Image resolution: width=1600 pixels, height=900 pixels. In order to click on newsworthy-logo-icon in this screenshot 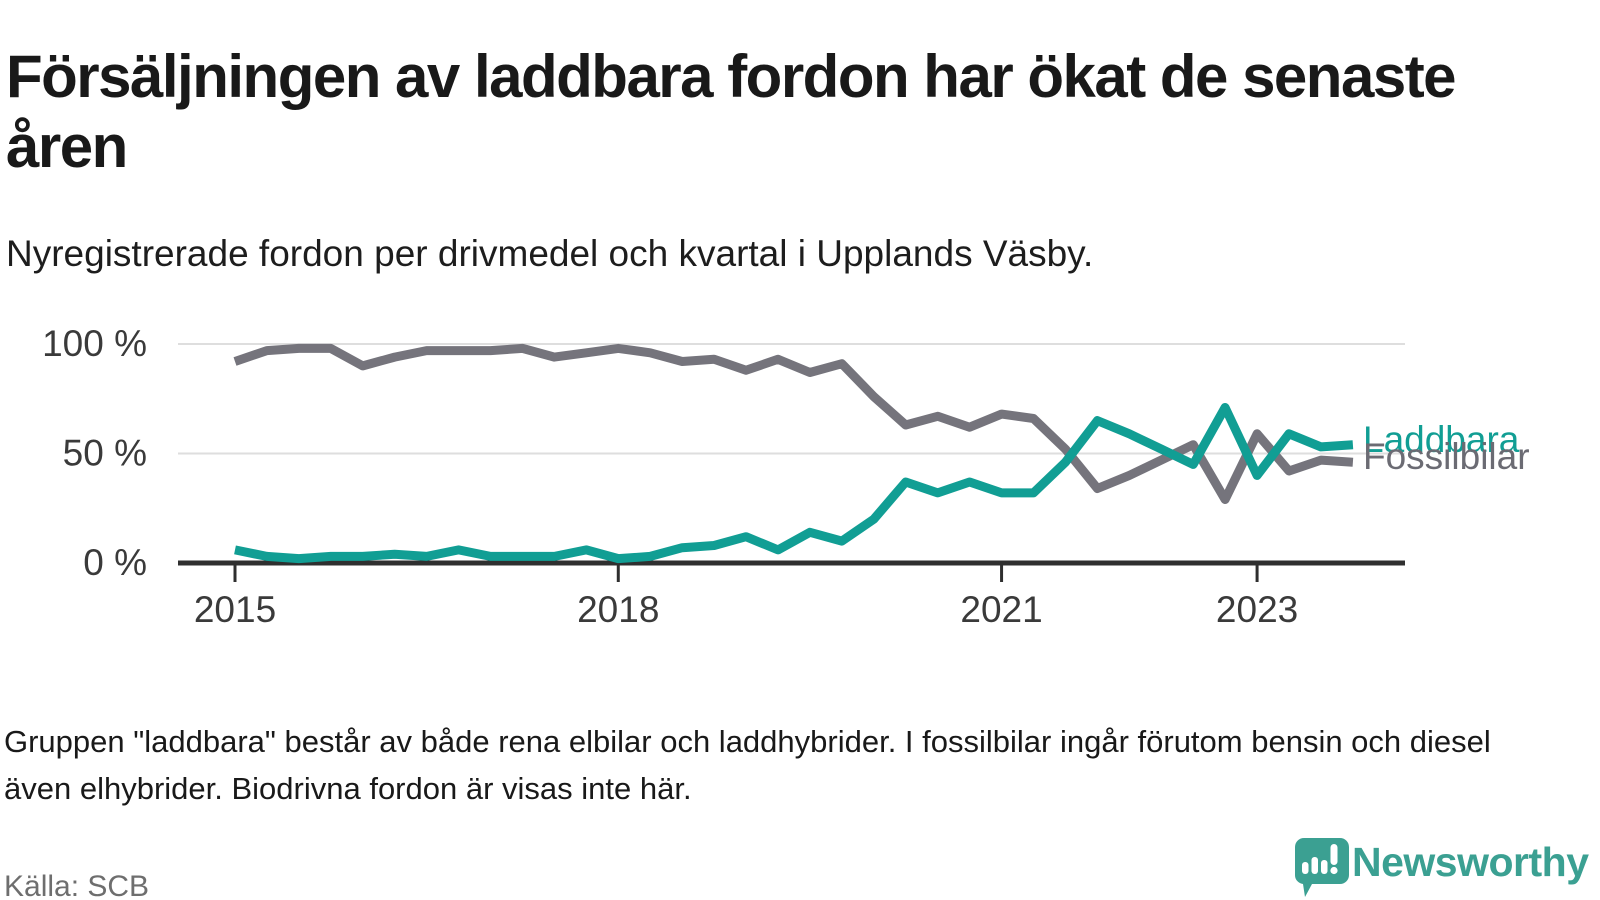, I will do `click(1321, 867)`.